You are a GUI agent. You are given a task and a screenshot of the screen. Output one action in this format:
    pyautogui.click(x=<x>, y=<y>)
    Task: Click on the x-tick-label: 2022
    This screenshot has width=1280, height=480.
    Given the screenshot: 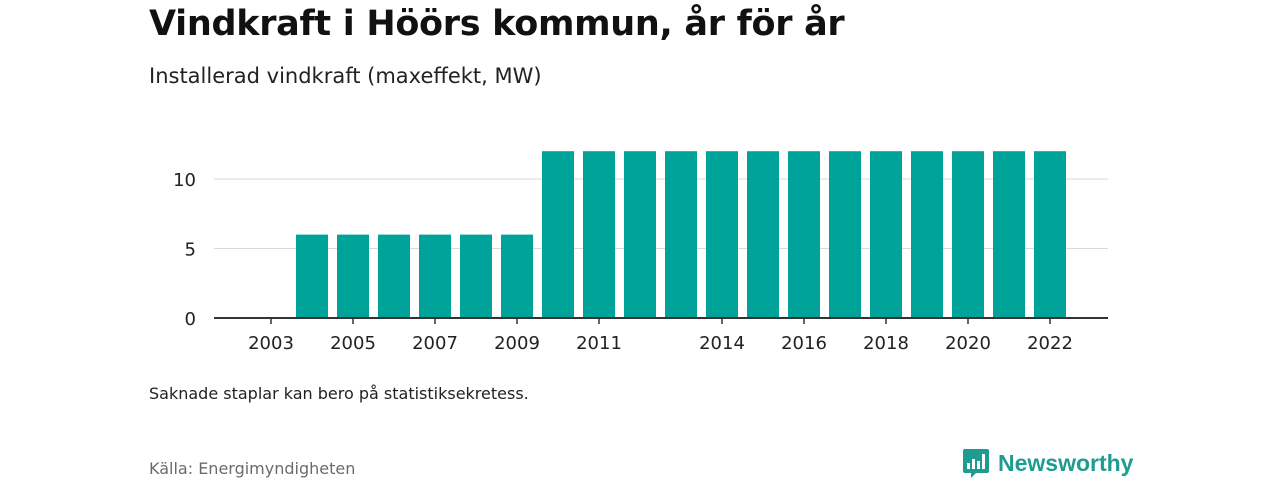 What is the action you would take?
    pyautogui.click(x=1050, y=343)
    